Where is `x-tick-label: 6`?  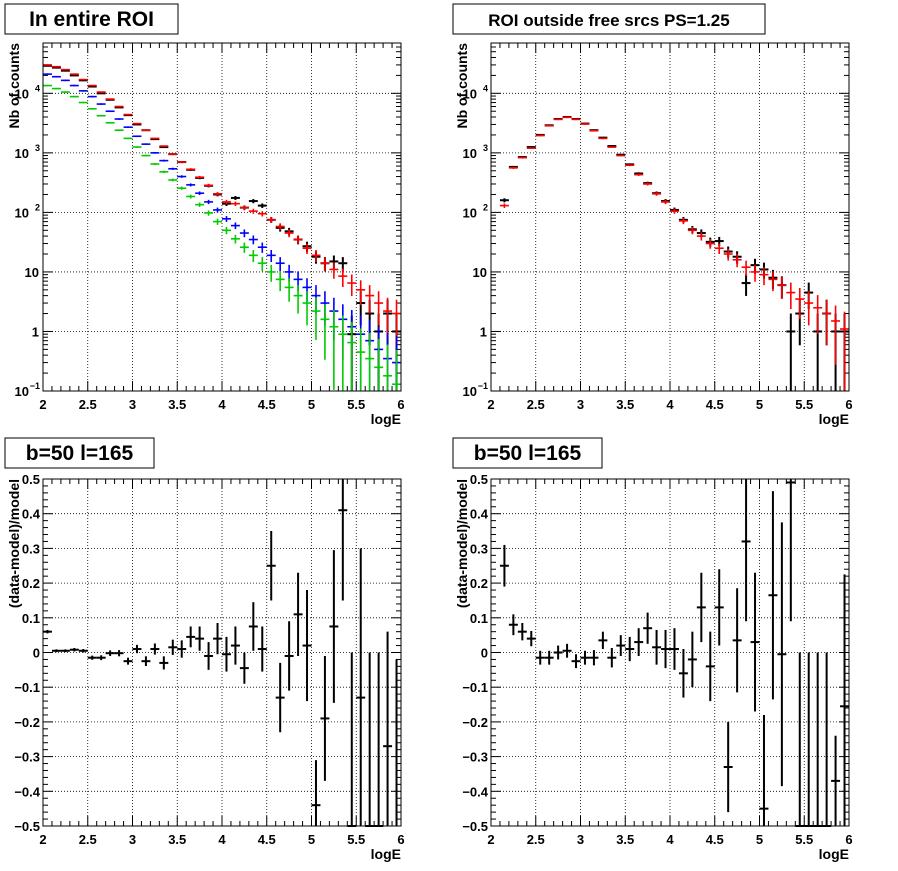 x-tick-label: 6 is located at coordinates (400, 404).